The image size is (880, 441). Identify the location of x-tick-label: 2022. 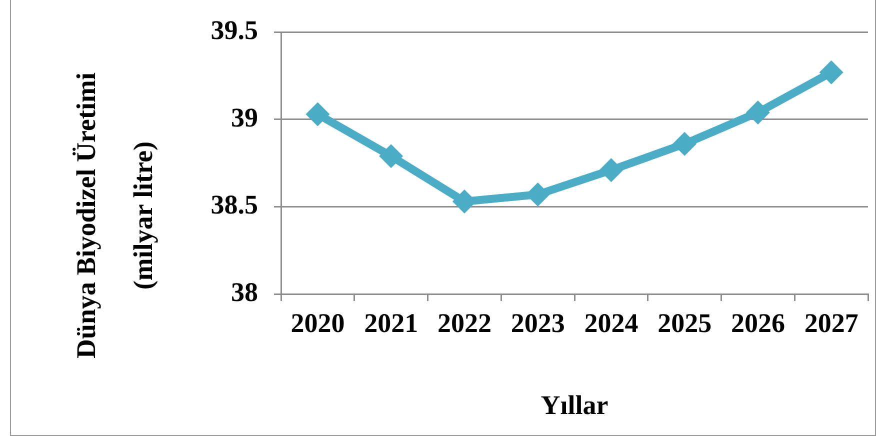
(464, 323).